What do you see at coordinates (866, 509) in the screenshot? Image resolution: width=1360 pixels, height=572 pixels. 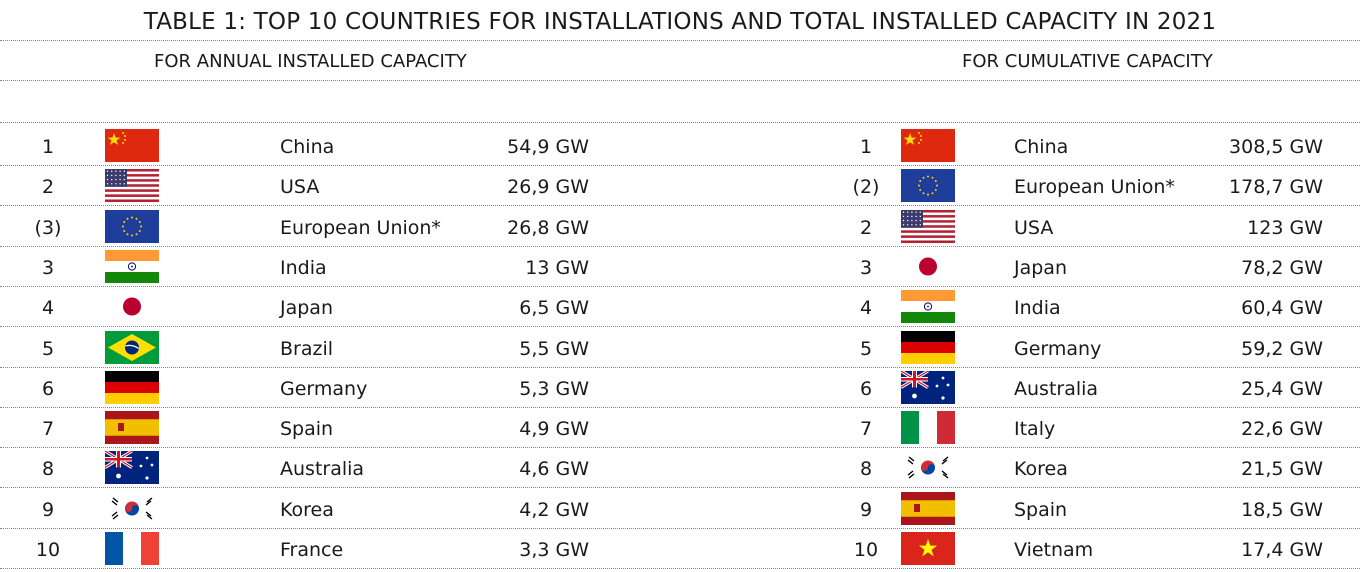 I see `cumulative-rank: 9` at bounding box center [866, 509].